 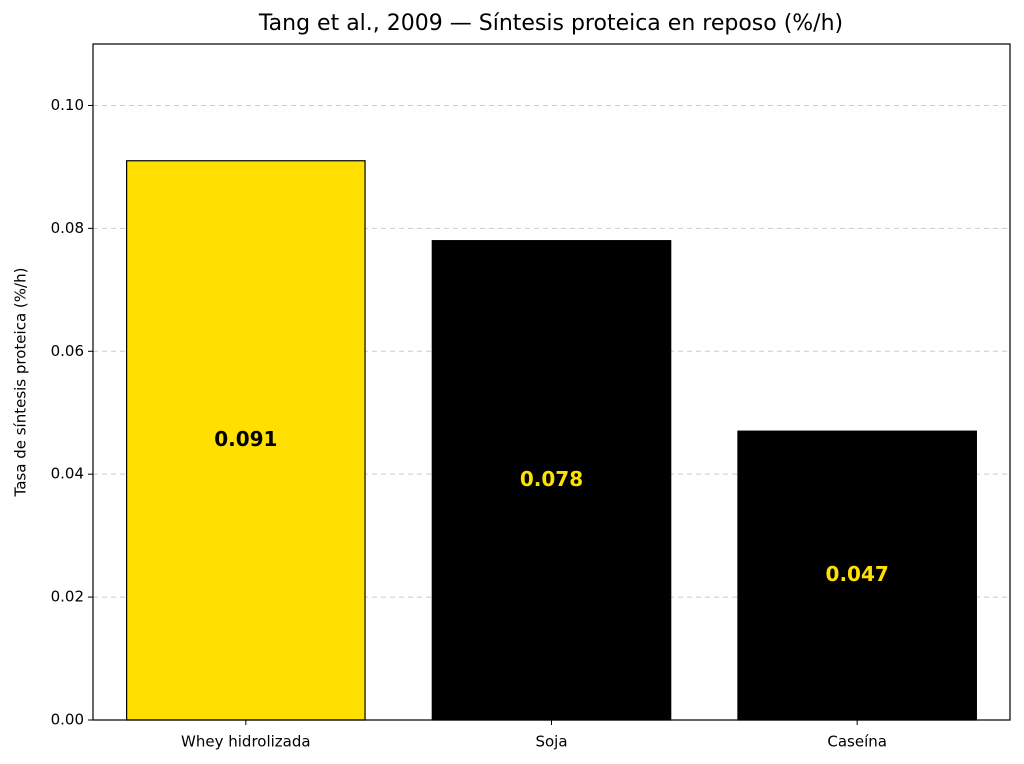 What do you see at coordinates (67, 105) in the screenshot?
I see `y-tick-label: 0.10` at bounding box center [67, 105].